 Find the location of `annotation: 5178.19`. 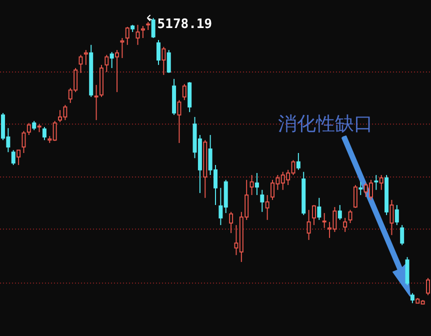

annotation: 5178.19 is located at coordinates (184, 24).